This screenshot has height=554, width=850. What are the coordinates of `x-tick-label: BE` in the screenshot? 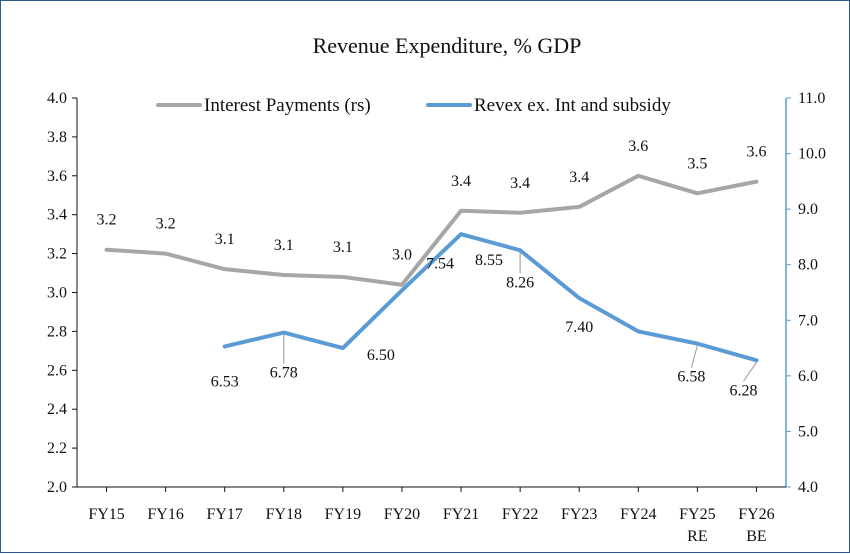 It's located at (756, 536).